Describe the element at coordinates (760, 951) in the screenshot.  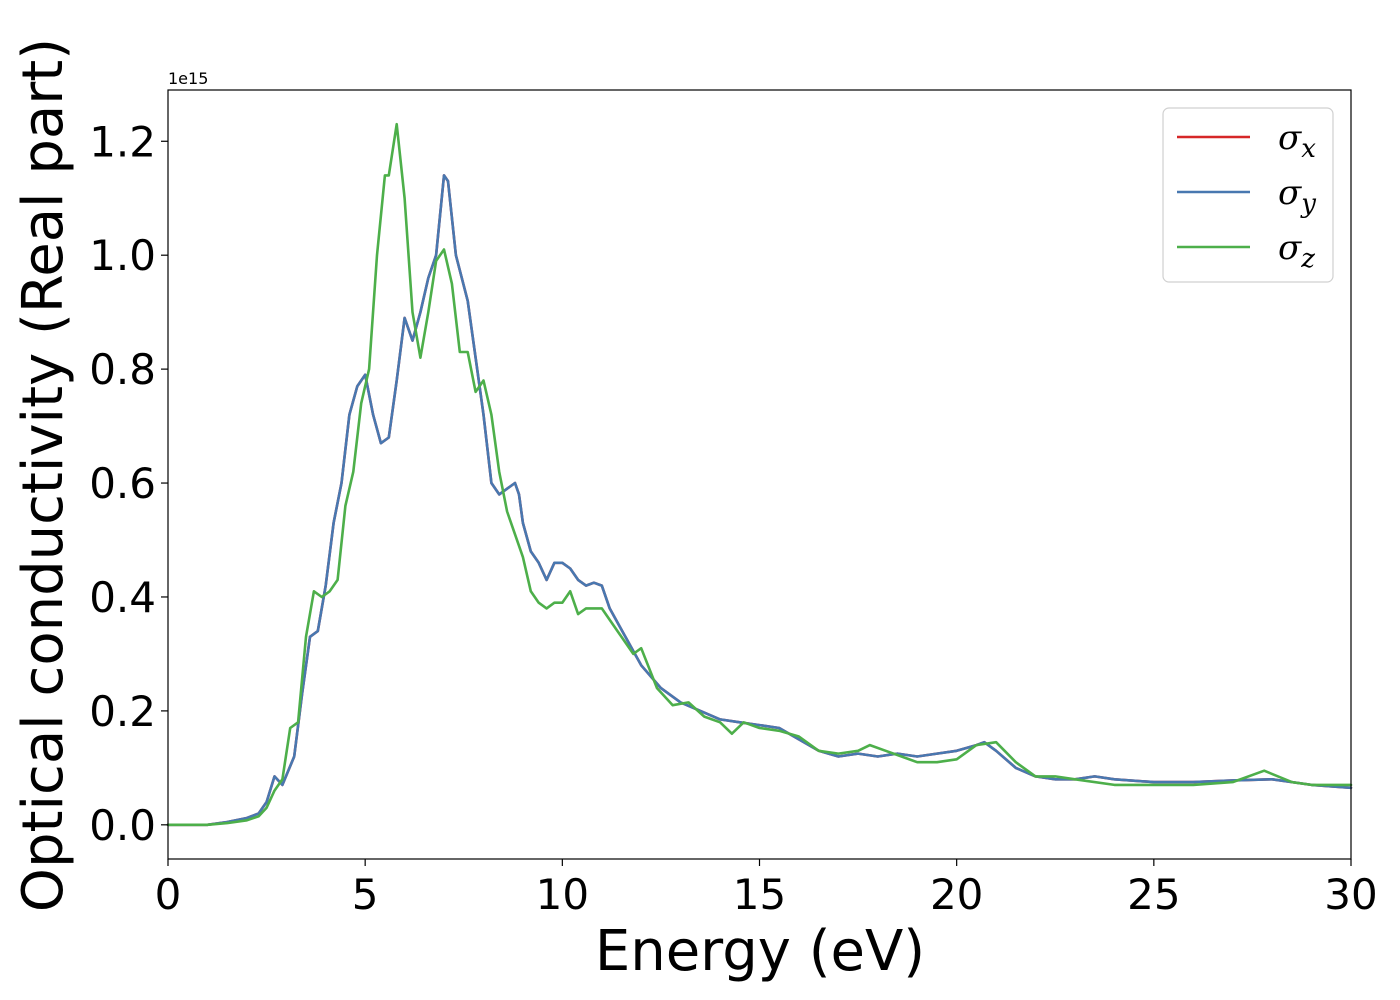
I see `x-axis-title: Energy (eV)` at that location.